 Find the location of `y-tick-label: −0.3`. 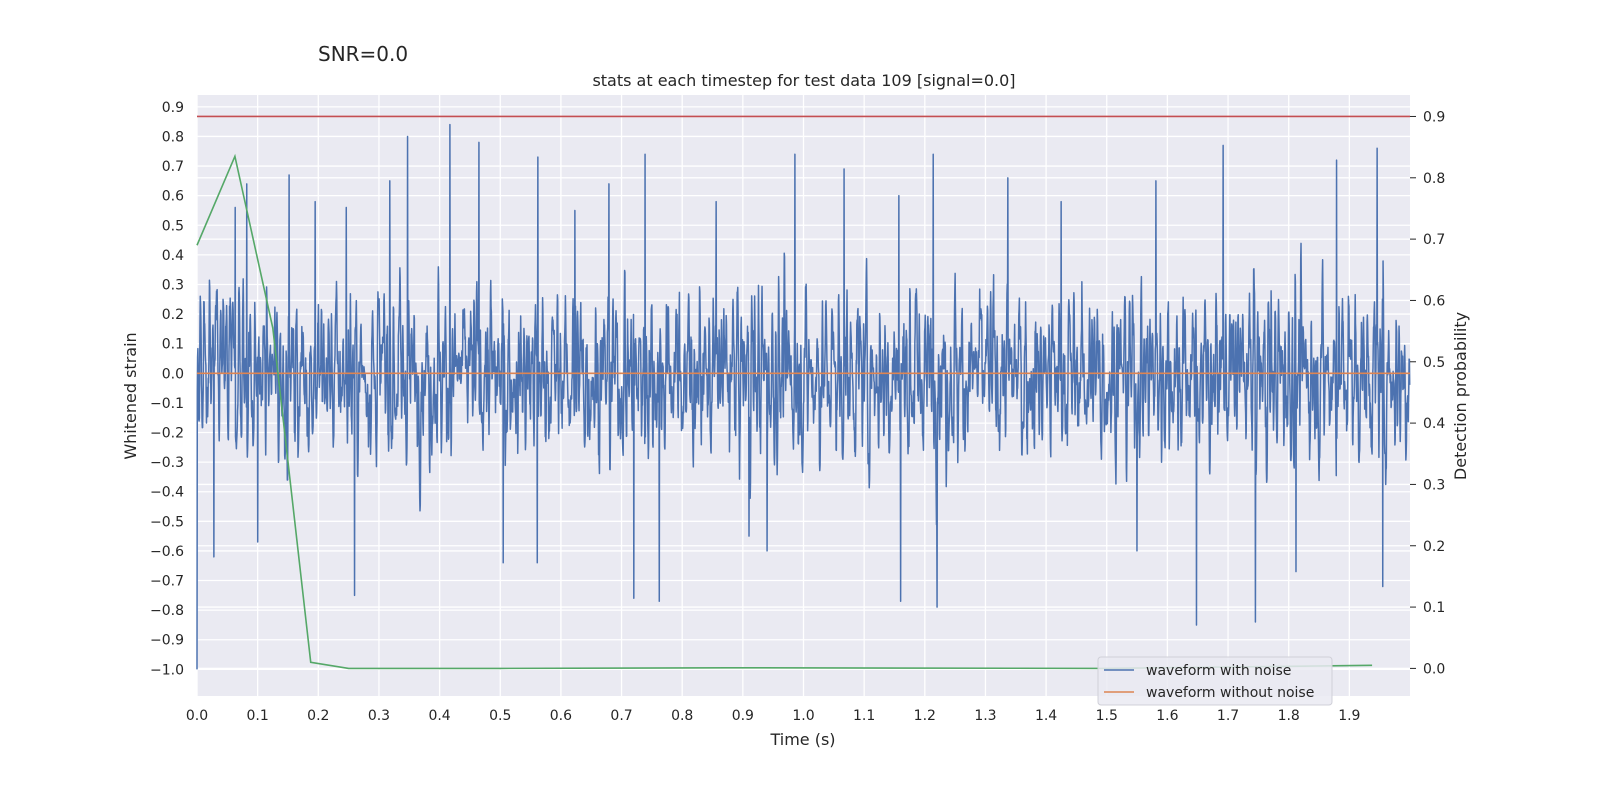

y-tick-label: −0.3 is located at coordinates (167, 463).